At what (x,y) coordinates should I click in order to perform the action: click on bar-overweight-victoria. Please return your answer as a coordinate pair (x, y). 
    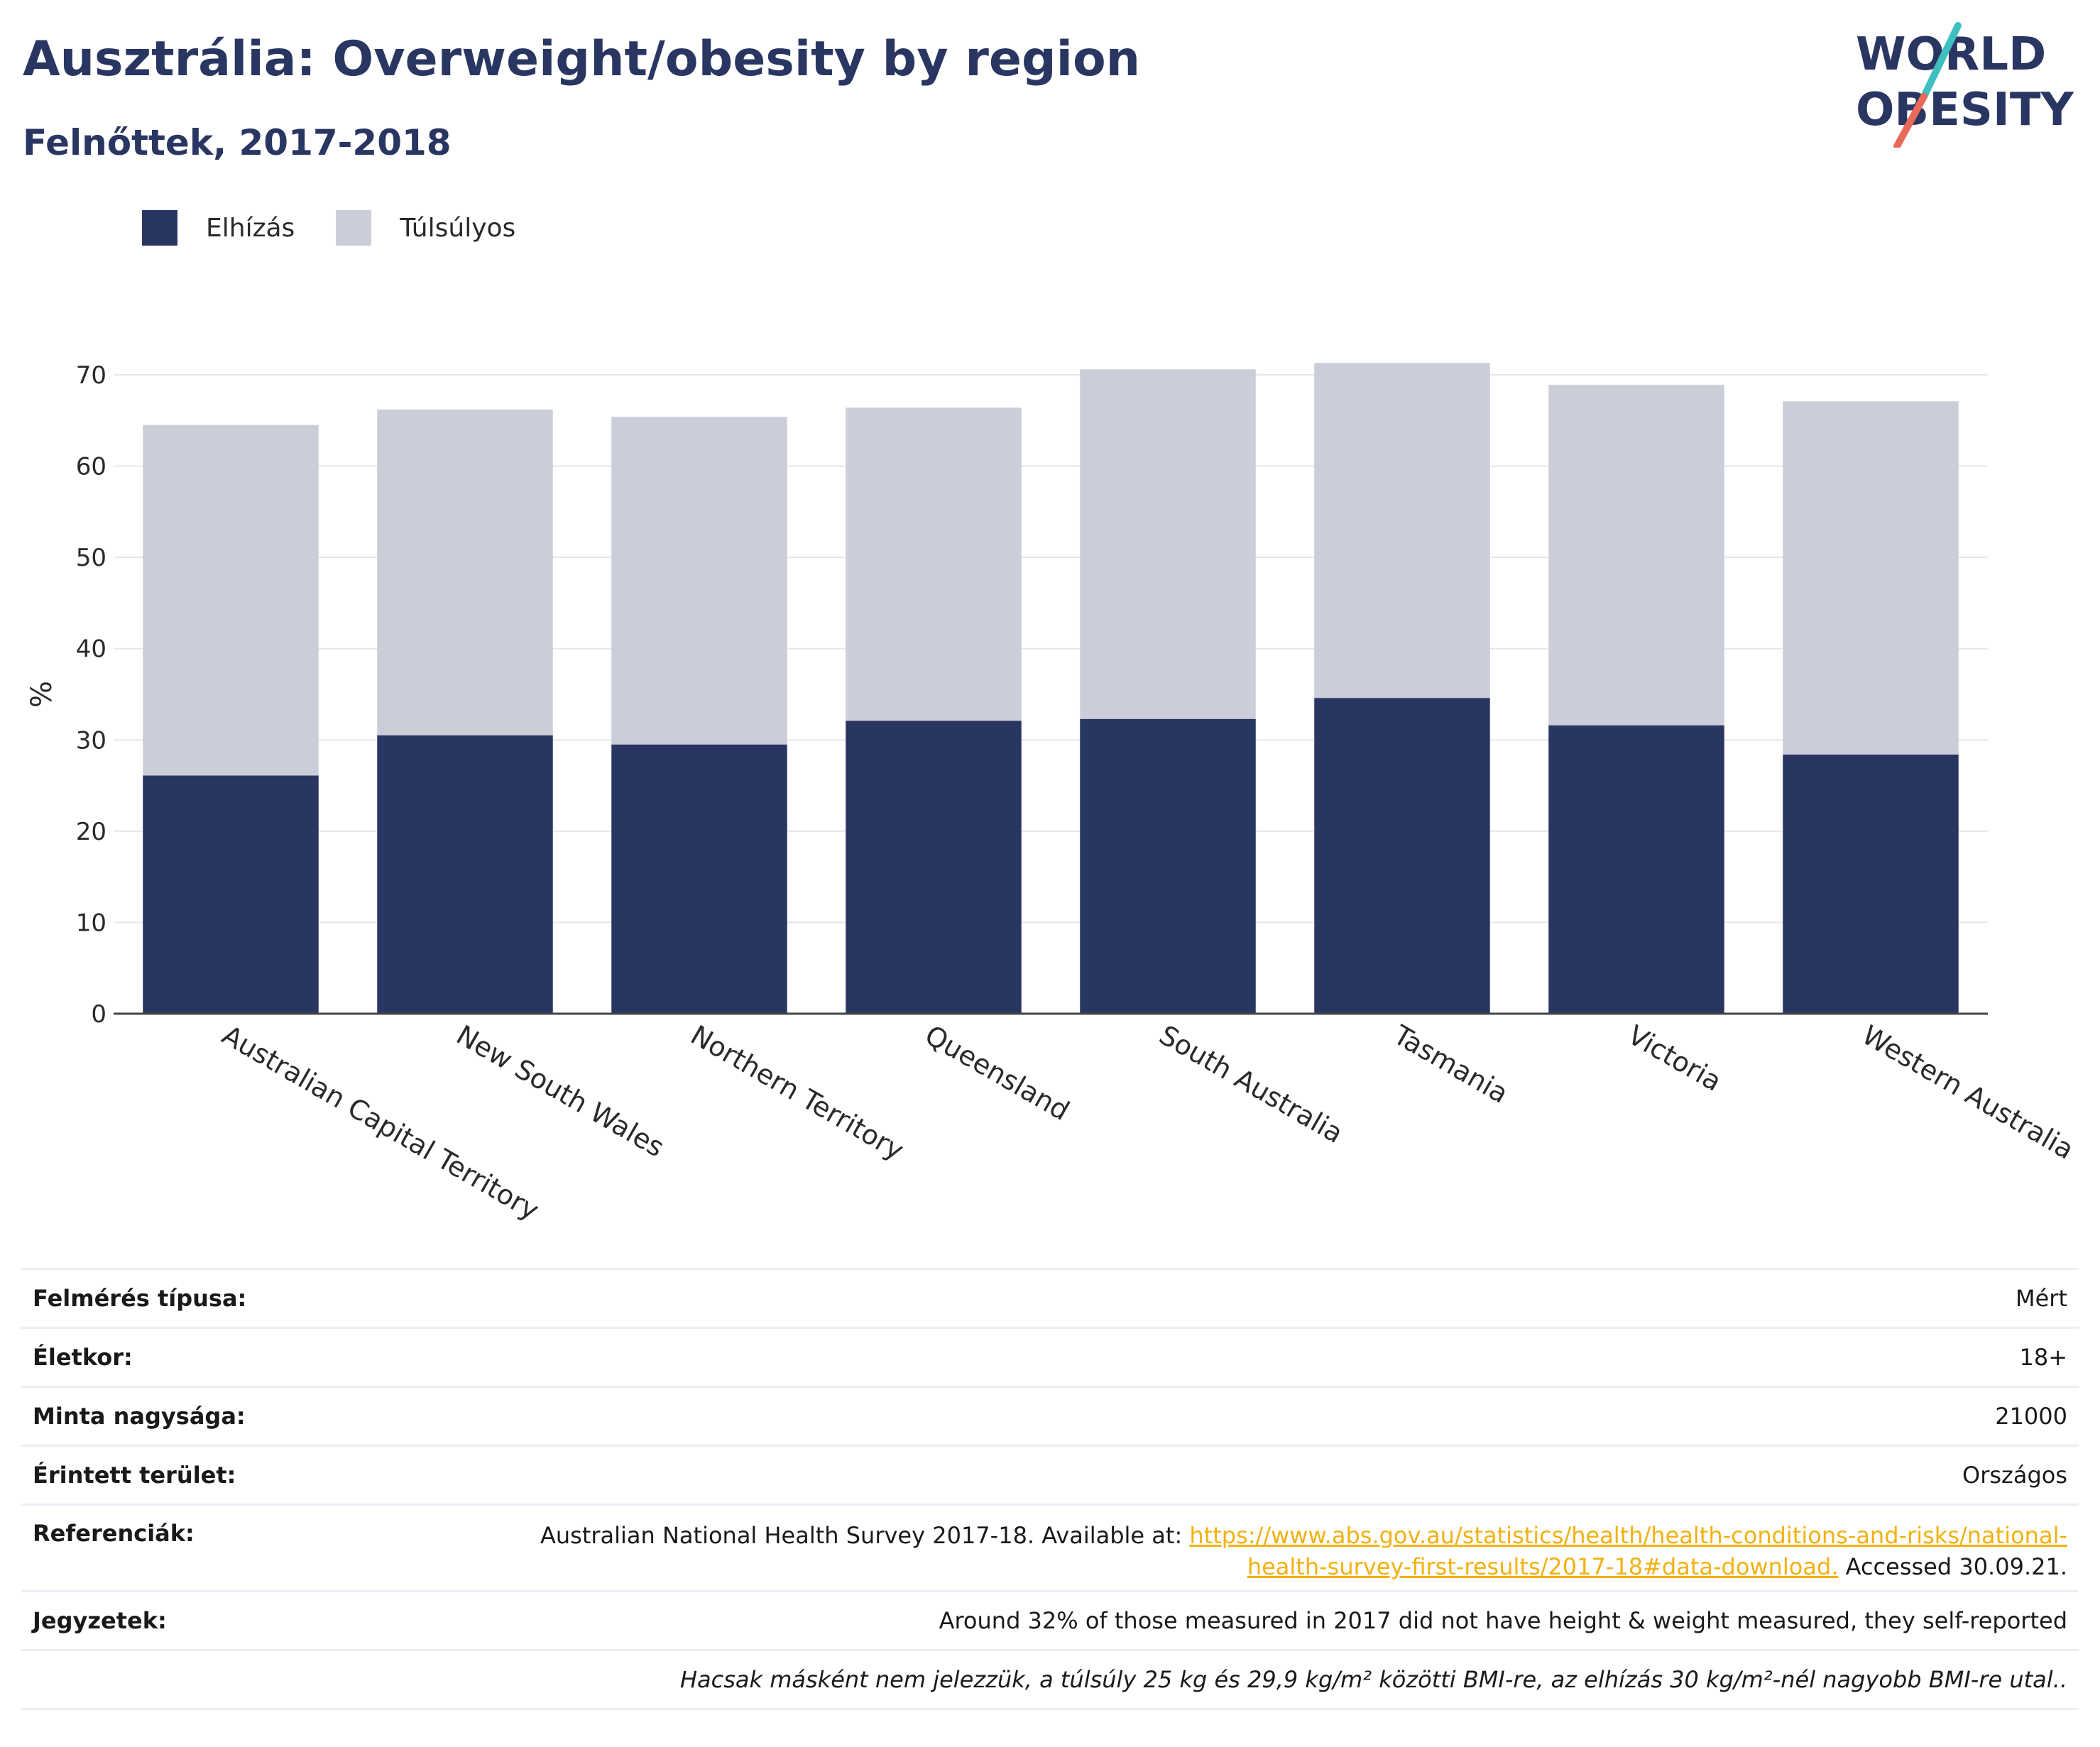
    Looking at the image, I should click on (1636, 555).